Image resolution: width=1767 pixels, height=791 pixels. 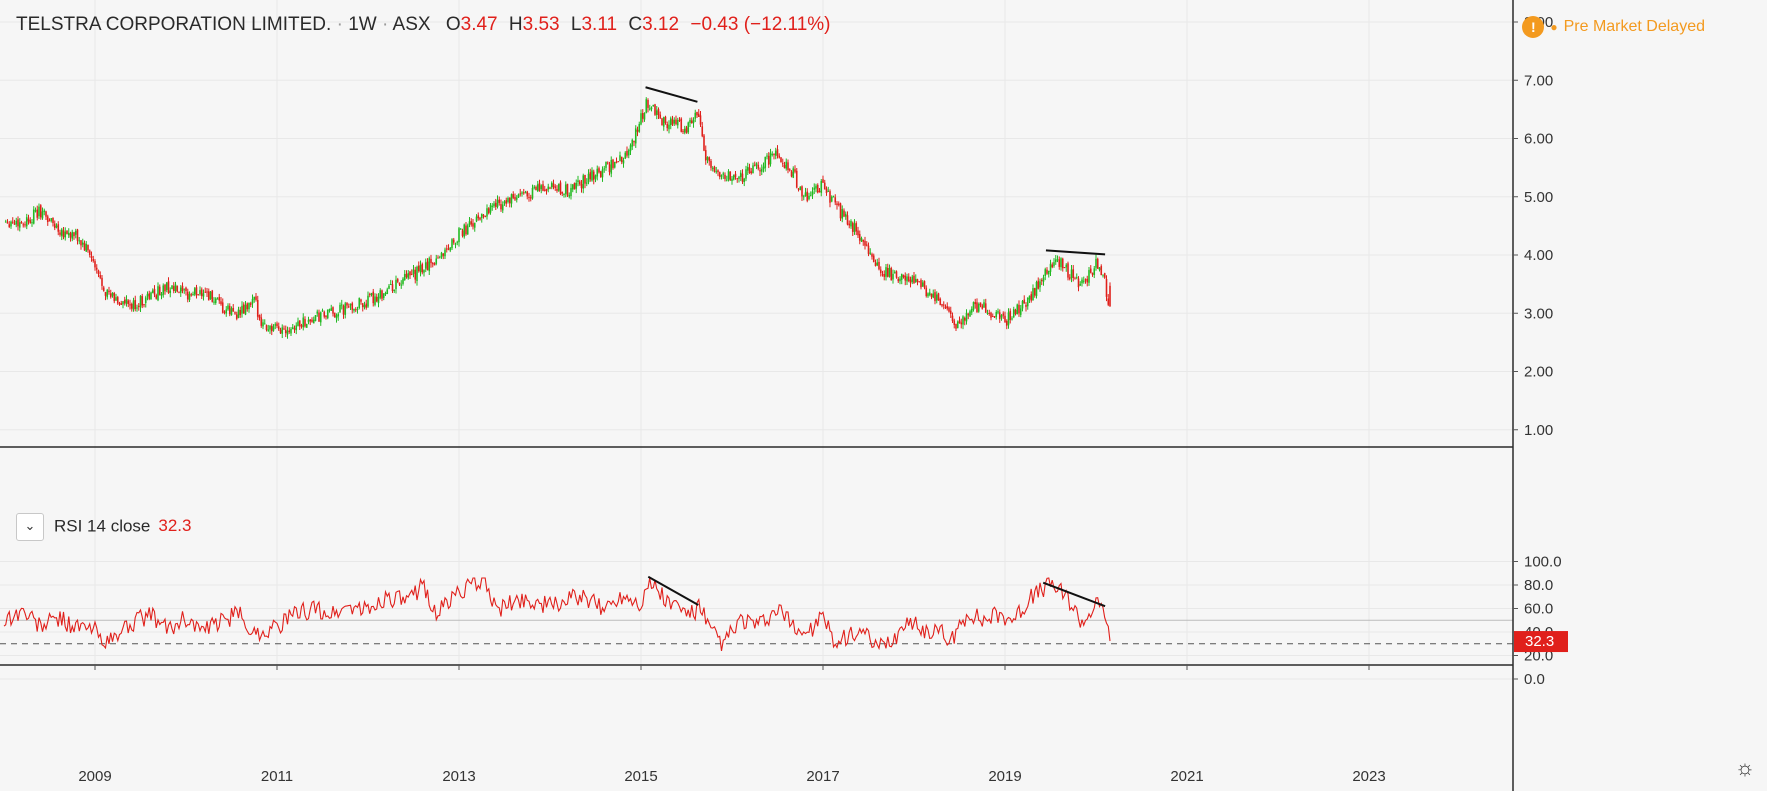 I want to click on market-status: ! ● Pre Market Delayed, so click(x=1613, y=27).